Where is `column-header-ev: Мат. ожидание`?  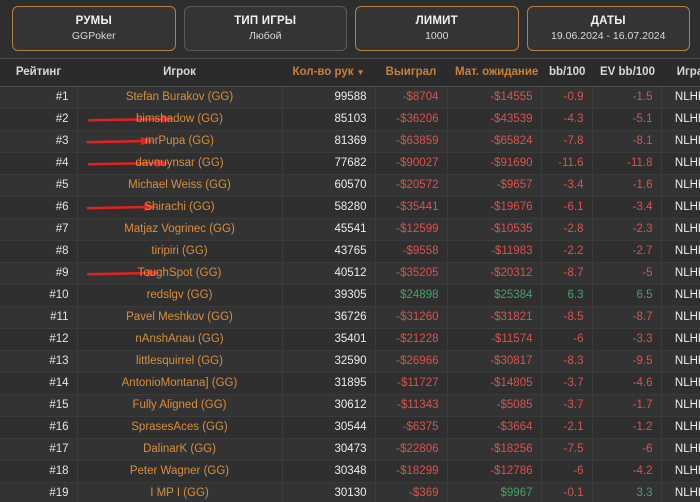 column-header-ev: Мат. ожидание is located at coordinates (494, 73).